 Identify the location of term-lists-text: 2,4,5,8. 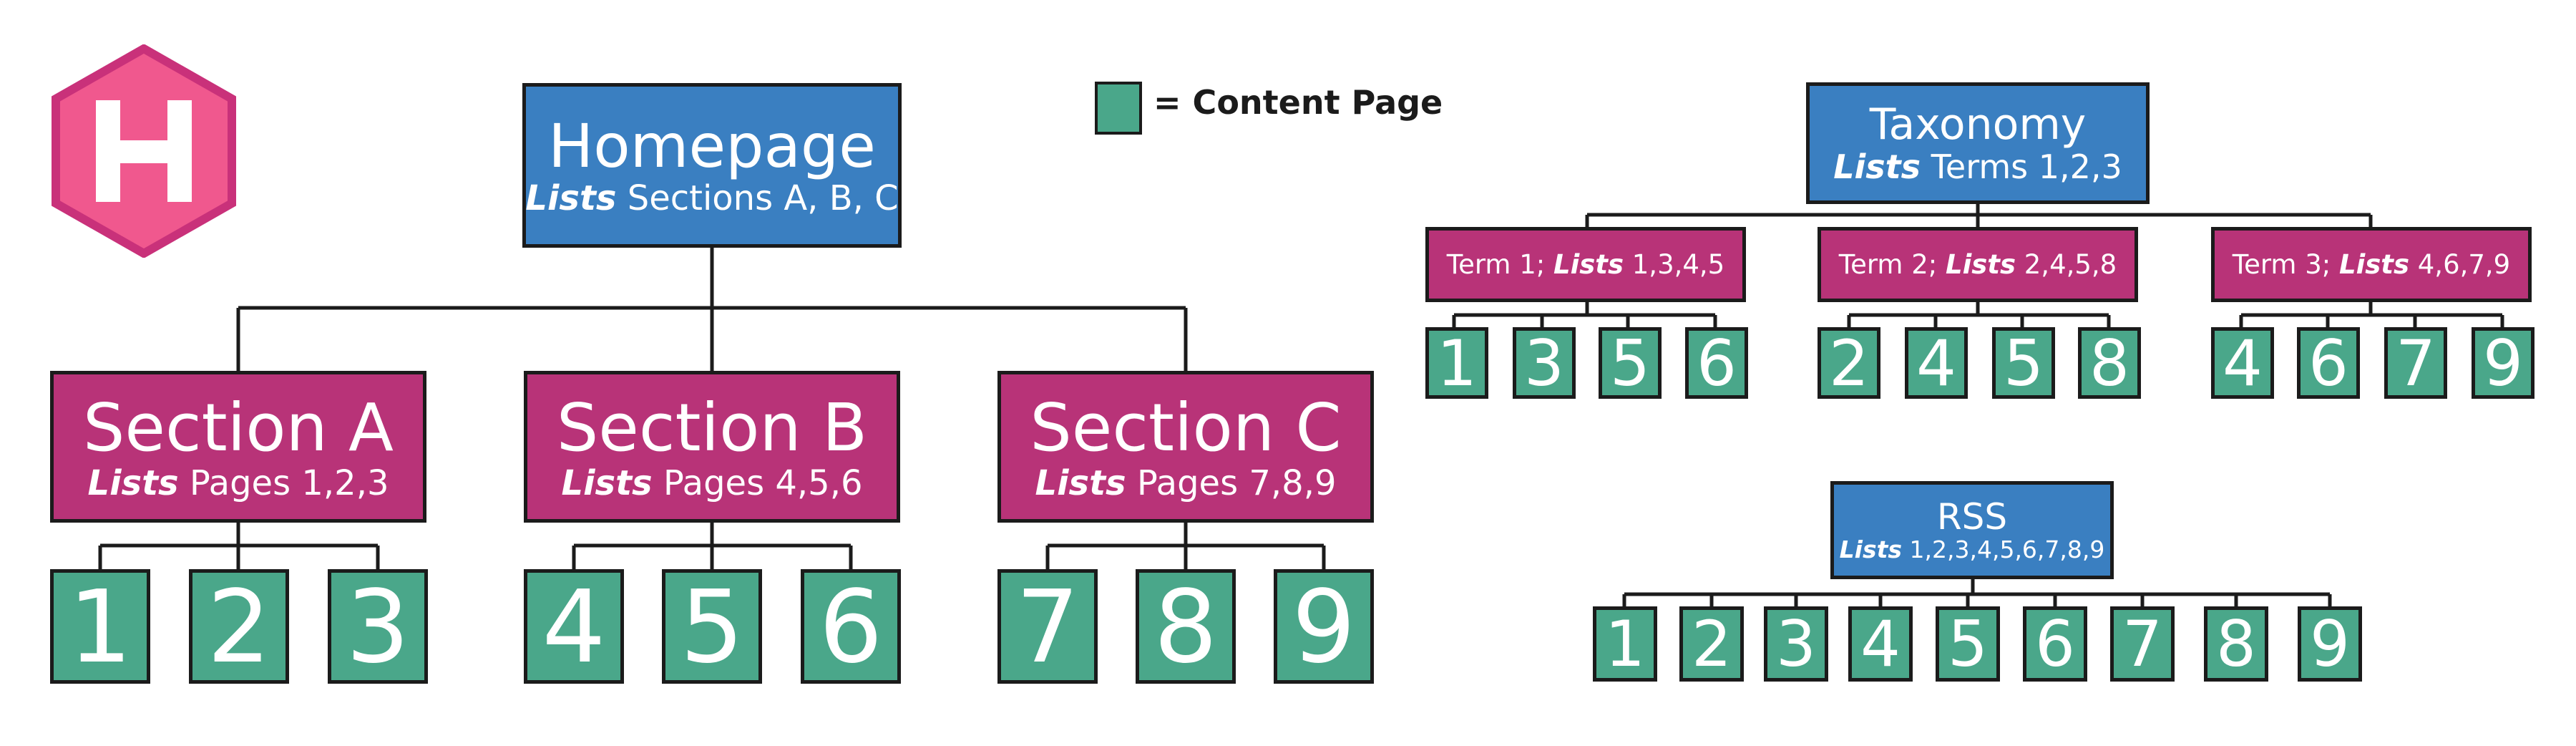
(2066, 264).